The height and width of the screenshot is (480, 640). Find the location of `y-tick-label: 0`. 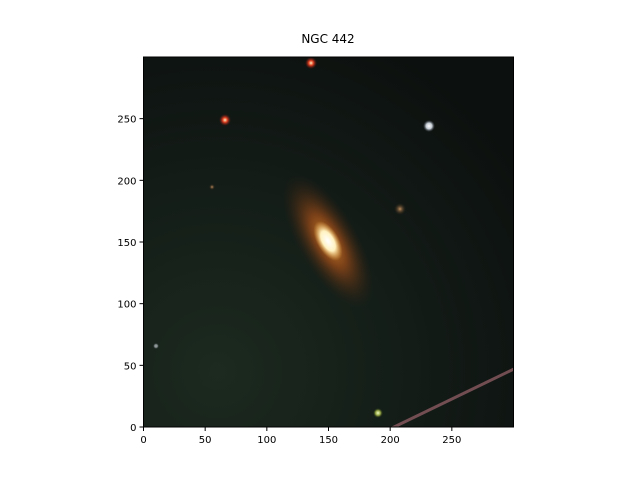

y-tick-label: 0 is located at coordinates (133, 428).